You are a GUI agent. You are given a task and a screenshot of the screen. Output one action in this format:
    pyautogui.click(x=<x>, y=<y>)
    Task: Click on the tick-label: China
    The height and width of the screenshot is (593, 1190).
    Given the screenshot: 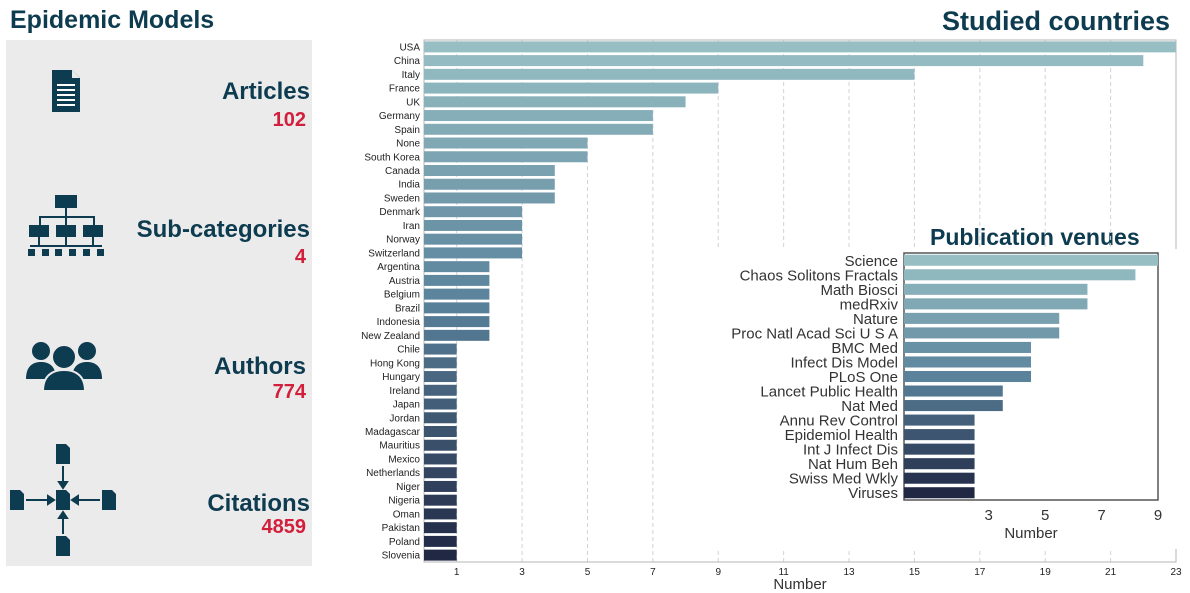 What is the action you would take?
    pyautogui.click(x=407, y=61)
    